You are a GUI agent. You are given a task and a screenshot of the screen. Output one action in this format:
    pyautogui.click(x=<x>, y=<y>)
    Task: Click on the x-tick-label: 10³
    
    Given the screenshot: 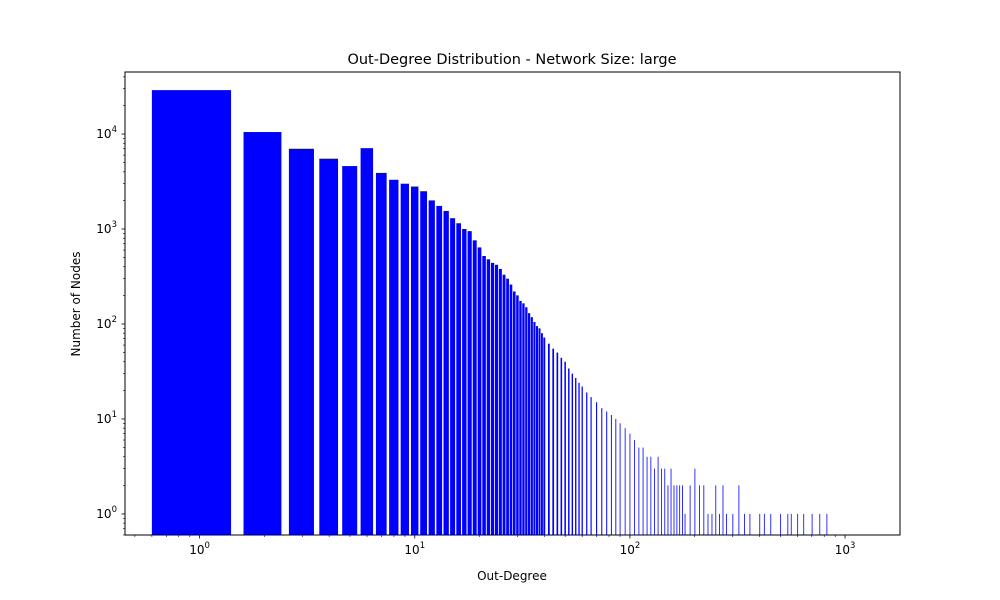 What is the action you would take?
    pyautogui.click(x=845, y=549)
    